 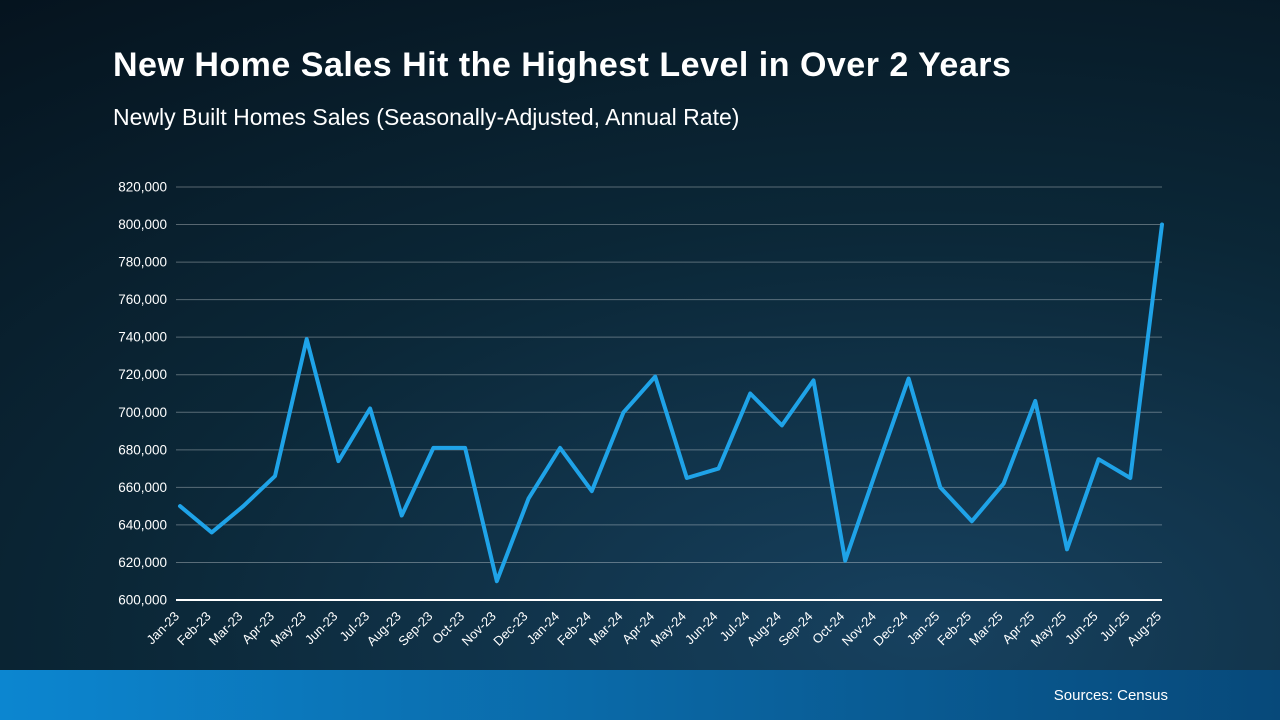 What do you see at coordinates (668, 629) in the screenshot?
I see `x-tick-label: May-24` at bounding box center [668, 629].